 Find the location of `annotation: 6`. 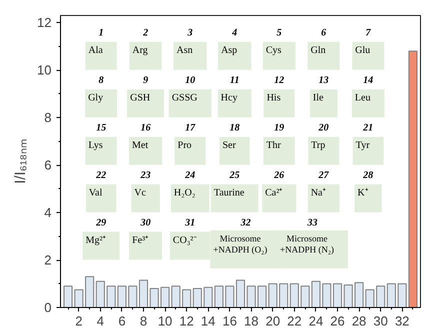

annotation: 6 is located at coordinates (323, 33).